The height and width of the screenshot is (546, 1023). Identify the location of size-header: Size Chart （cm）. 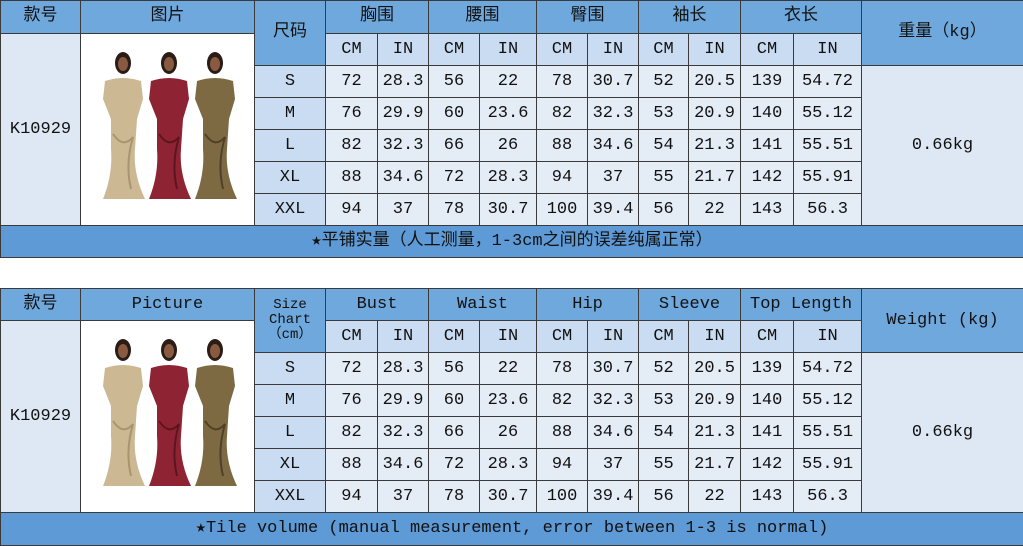
(290, 321).